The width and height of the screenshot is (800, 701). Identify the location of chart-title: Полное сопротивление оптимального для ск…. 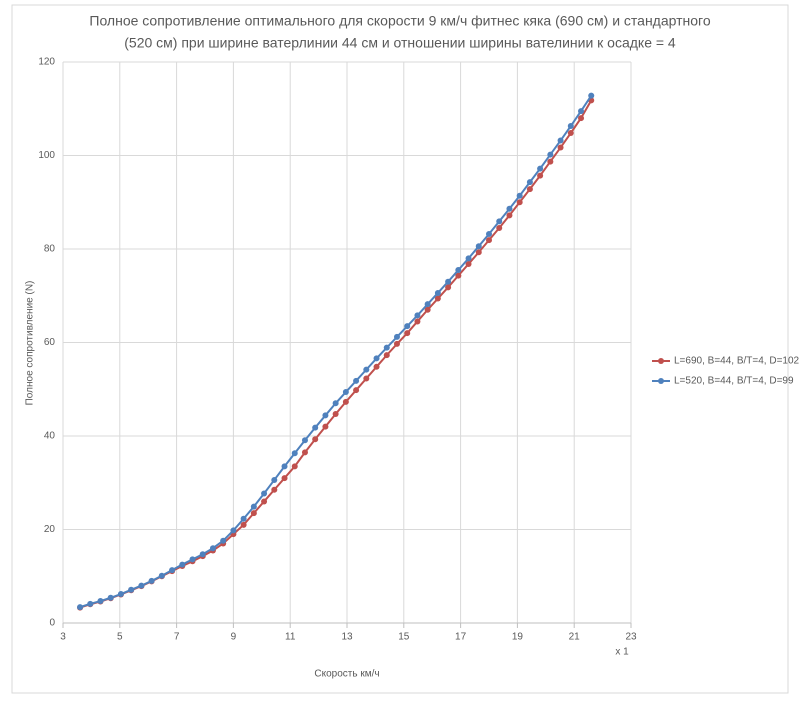
(399, 21).